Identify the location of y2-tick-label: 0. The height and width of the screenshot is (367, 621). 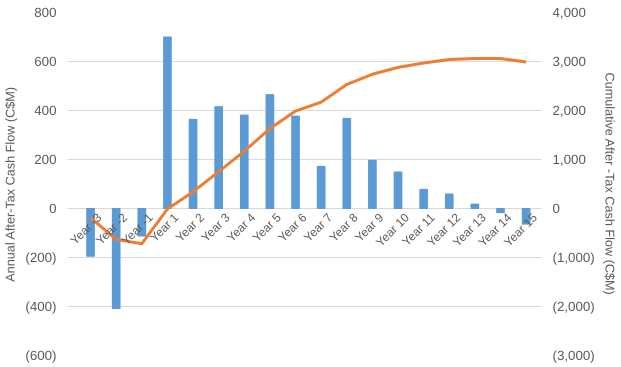
(556, 208).